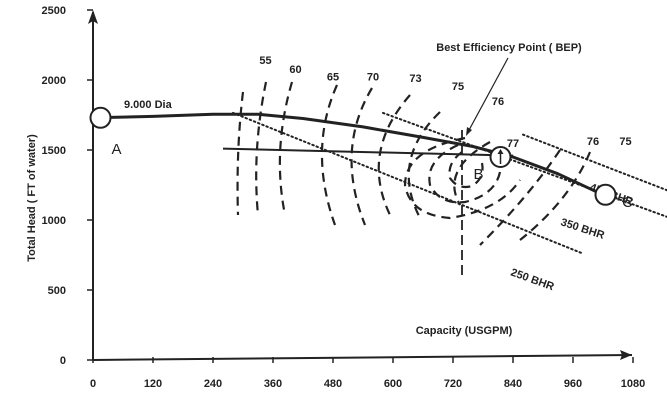 This screenshot has height=401, width=667. I want to click on efficiency-label: 70, so click(373, 78).